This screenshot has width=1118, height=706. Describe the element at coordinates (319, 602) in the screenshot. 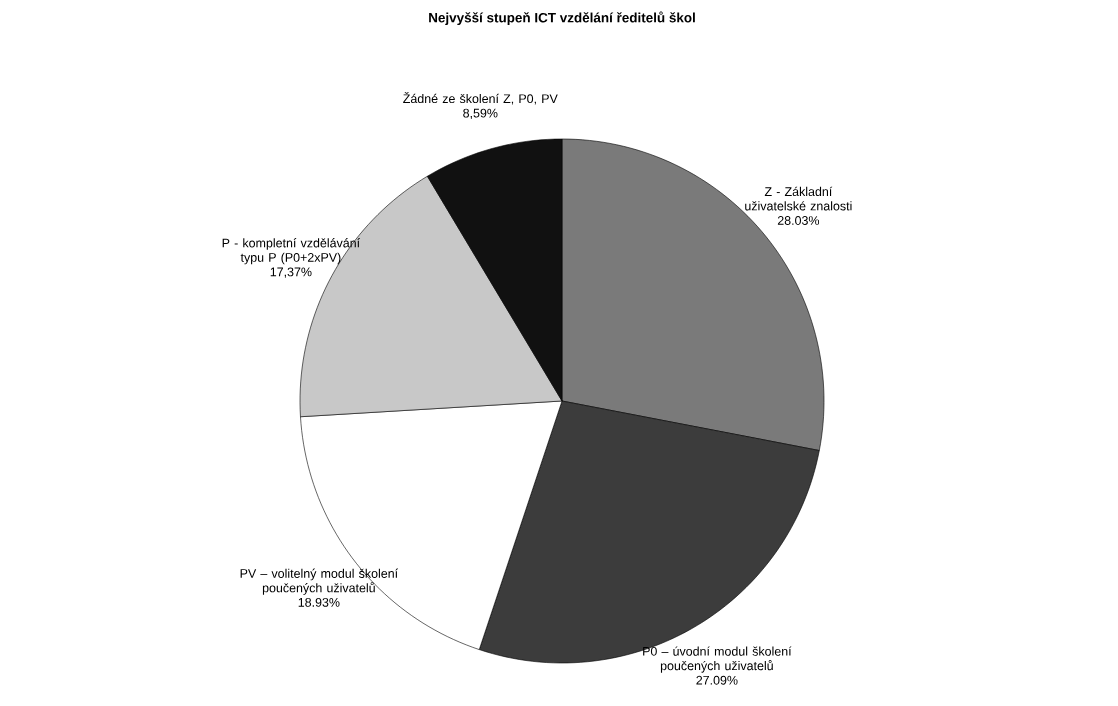

I see `data-label: 18.93%` at that location.